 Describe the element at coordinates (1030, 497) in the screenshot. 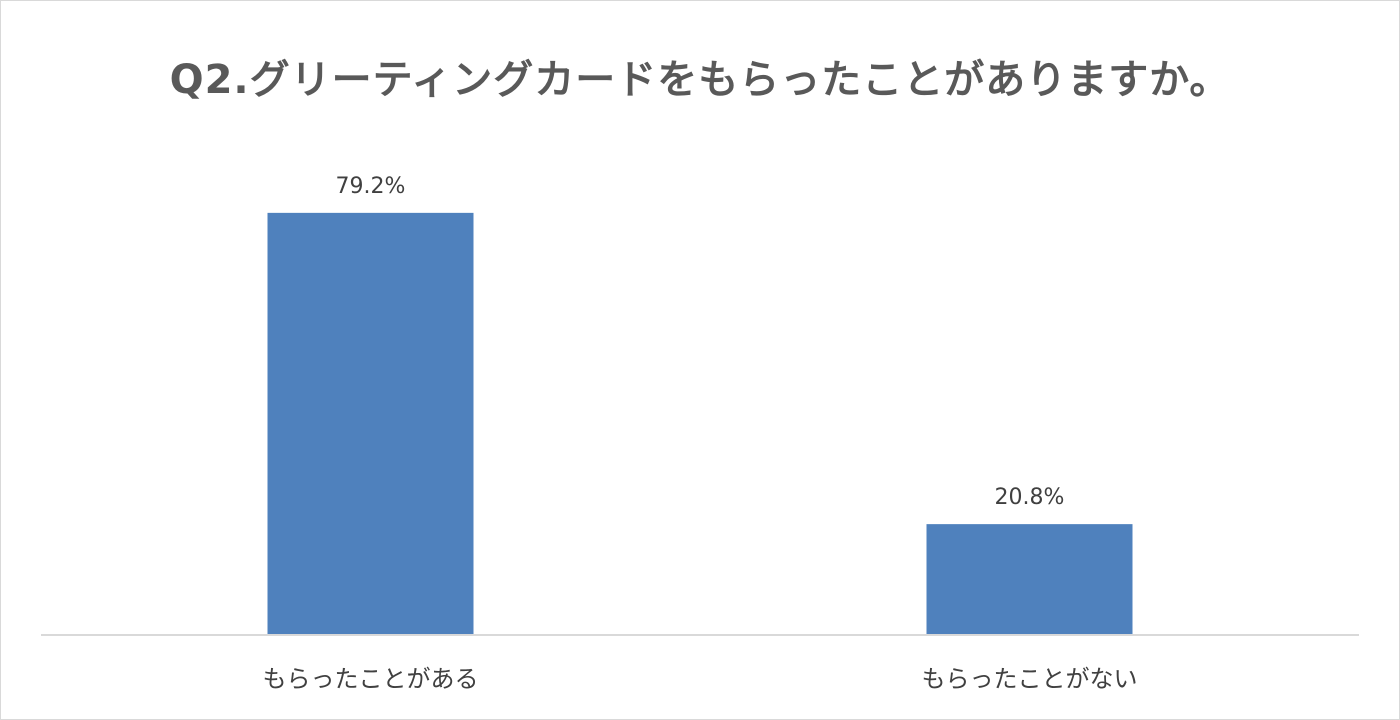

I see `data-label-2: 20.8%` at that location.